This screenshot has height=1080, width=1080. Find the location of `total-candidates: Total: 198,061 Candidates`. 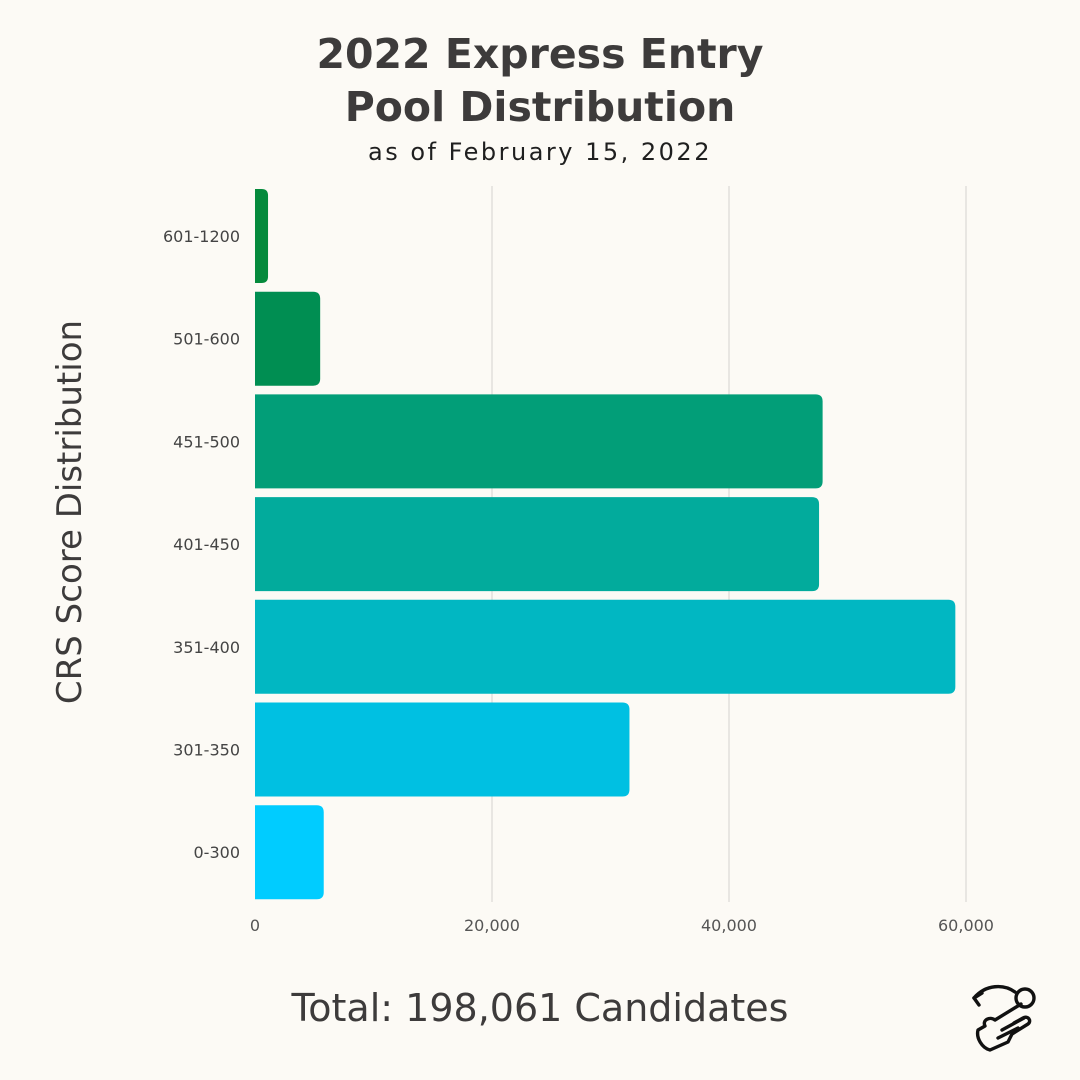

total-candidates: Total: 198,061 Candidates is located at coordinates (540, 1008).